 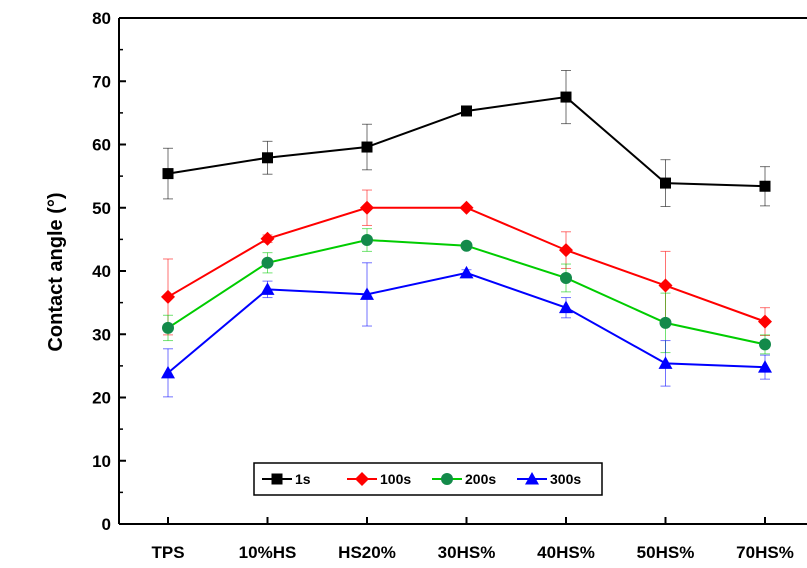 I want to click on x-tick-label: HS20%, so click(x=367, y=552).